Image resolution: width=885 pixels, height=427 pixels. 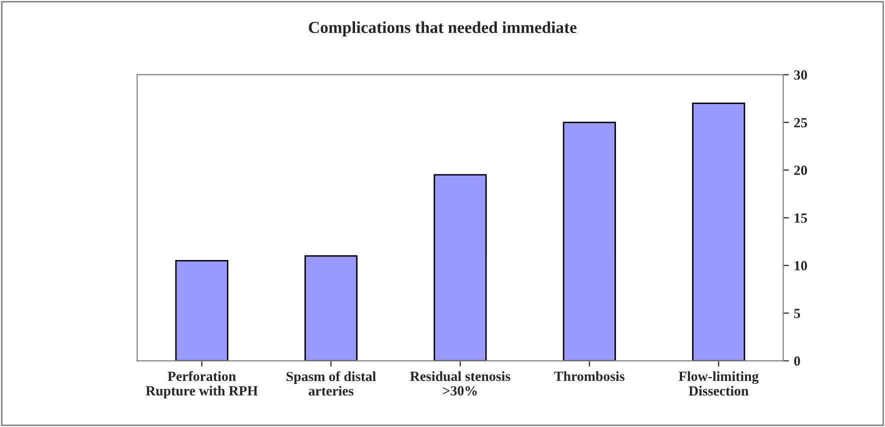 What do you see at coordinates (202, 384) in the screenshot?
I see `x-tick-label: Perforation Rupture with RPH` at bounding box center [202, 384].